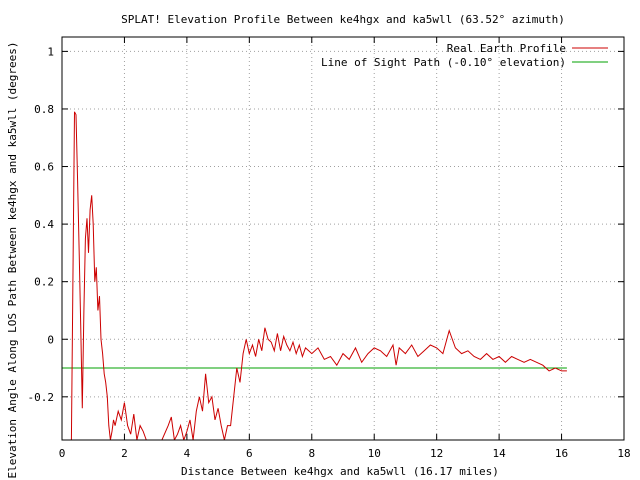  What do you see at coordinates (623, 453) in the screenshot?
I see `x-tick-label: 18` at bounding box center [623, 453].